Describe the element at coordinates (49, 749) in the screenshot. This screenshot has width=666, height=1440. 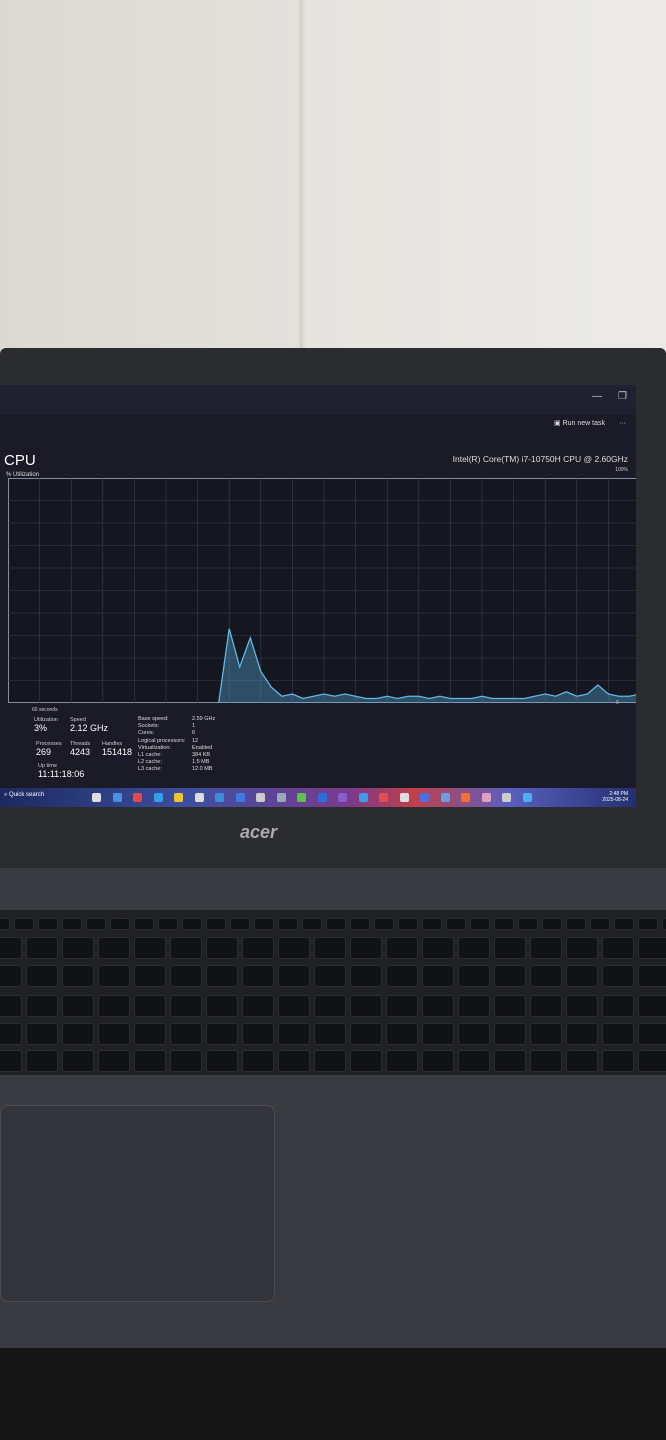
I see `processes-stat: Processes 269` at that location.